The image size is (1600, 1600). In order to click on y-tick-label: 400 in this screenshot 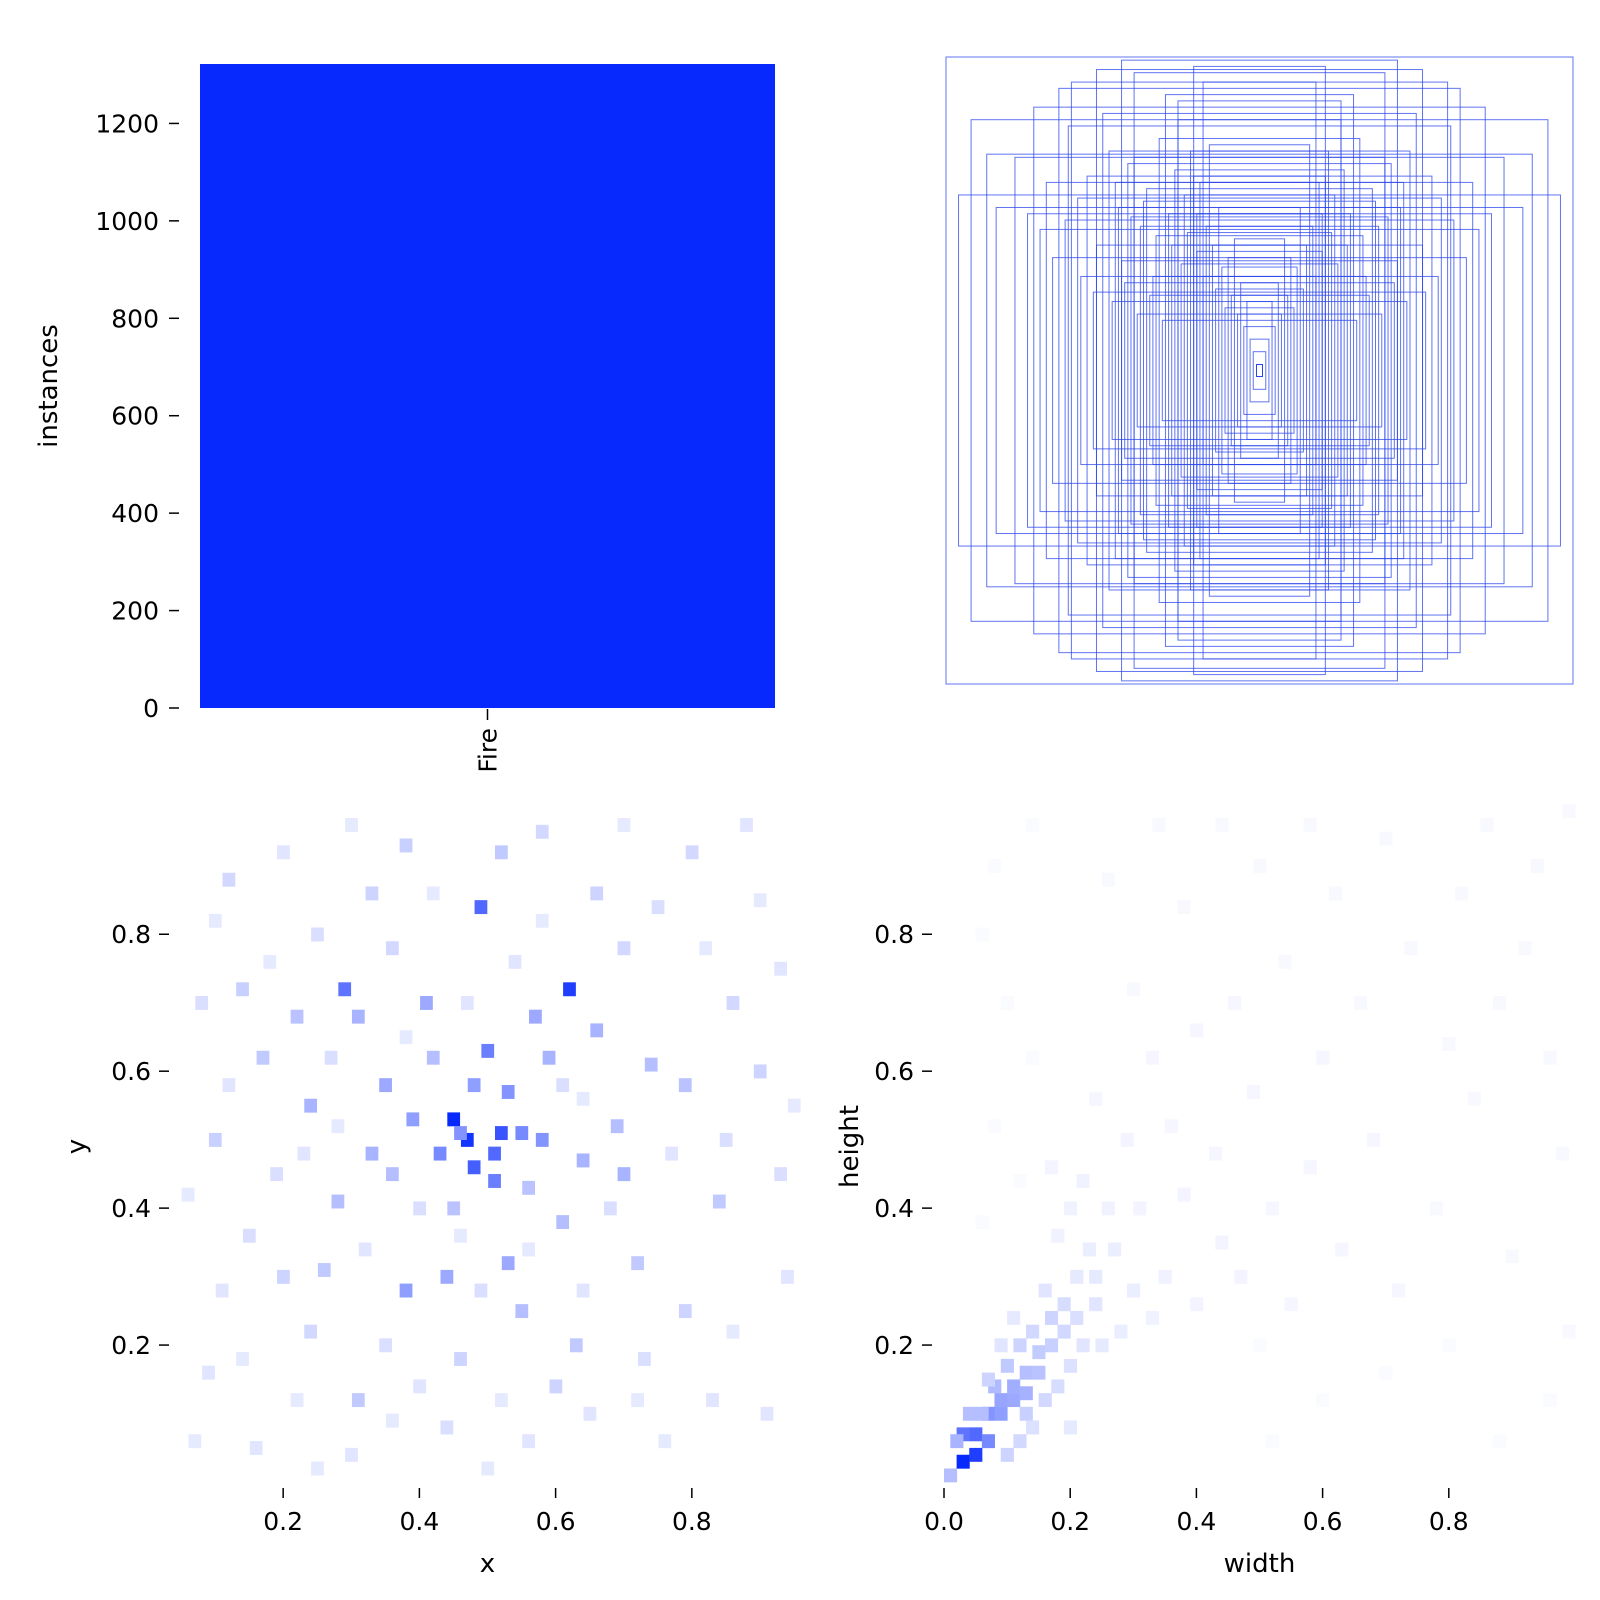, I will do `click(135, 513)`.